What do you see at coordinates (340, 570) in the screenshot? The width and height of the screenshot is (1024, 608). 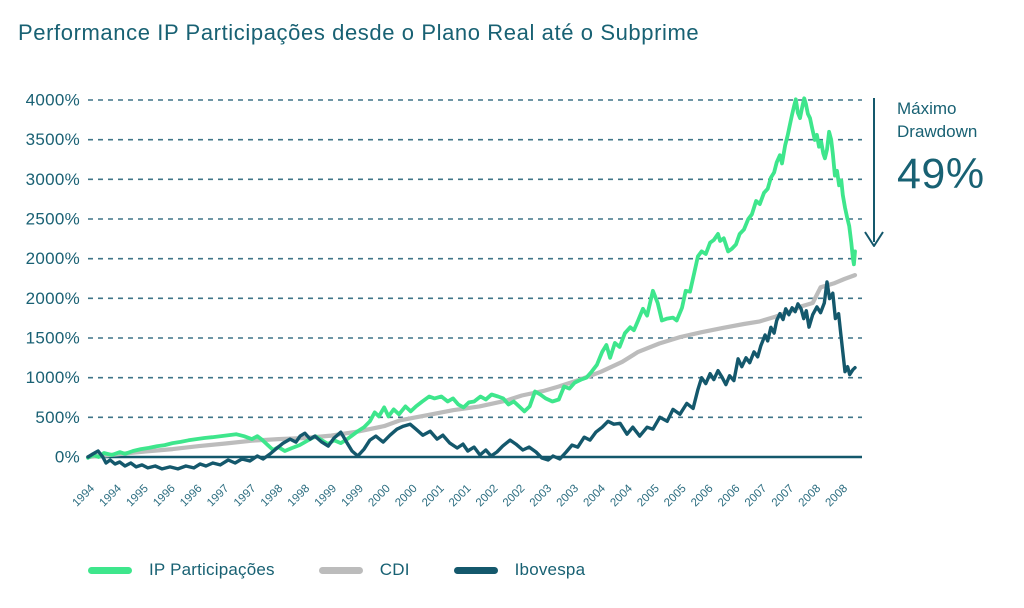 I see `legend-swatch-cdi` at bounding box center [340, 570].